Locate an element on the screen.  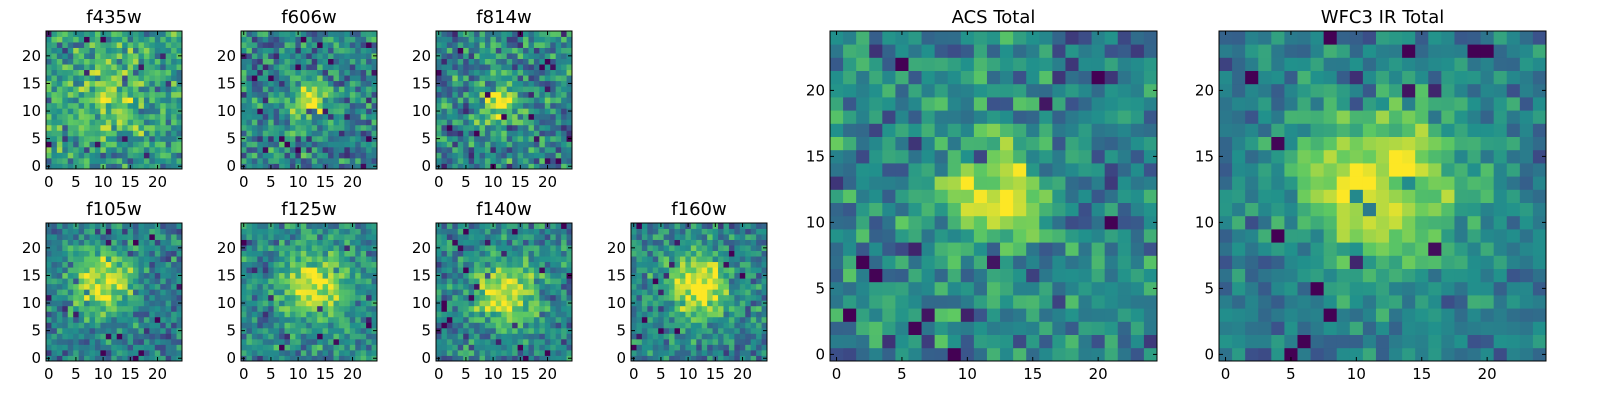
y-tick-label: 0 is located at coordinates (426, 358).